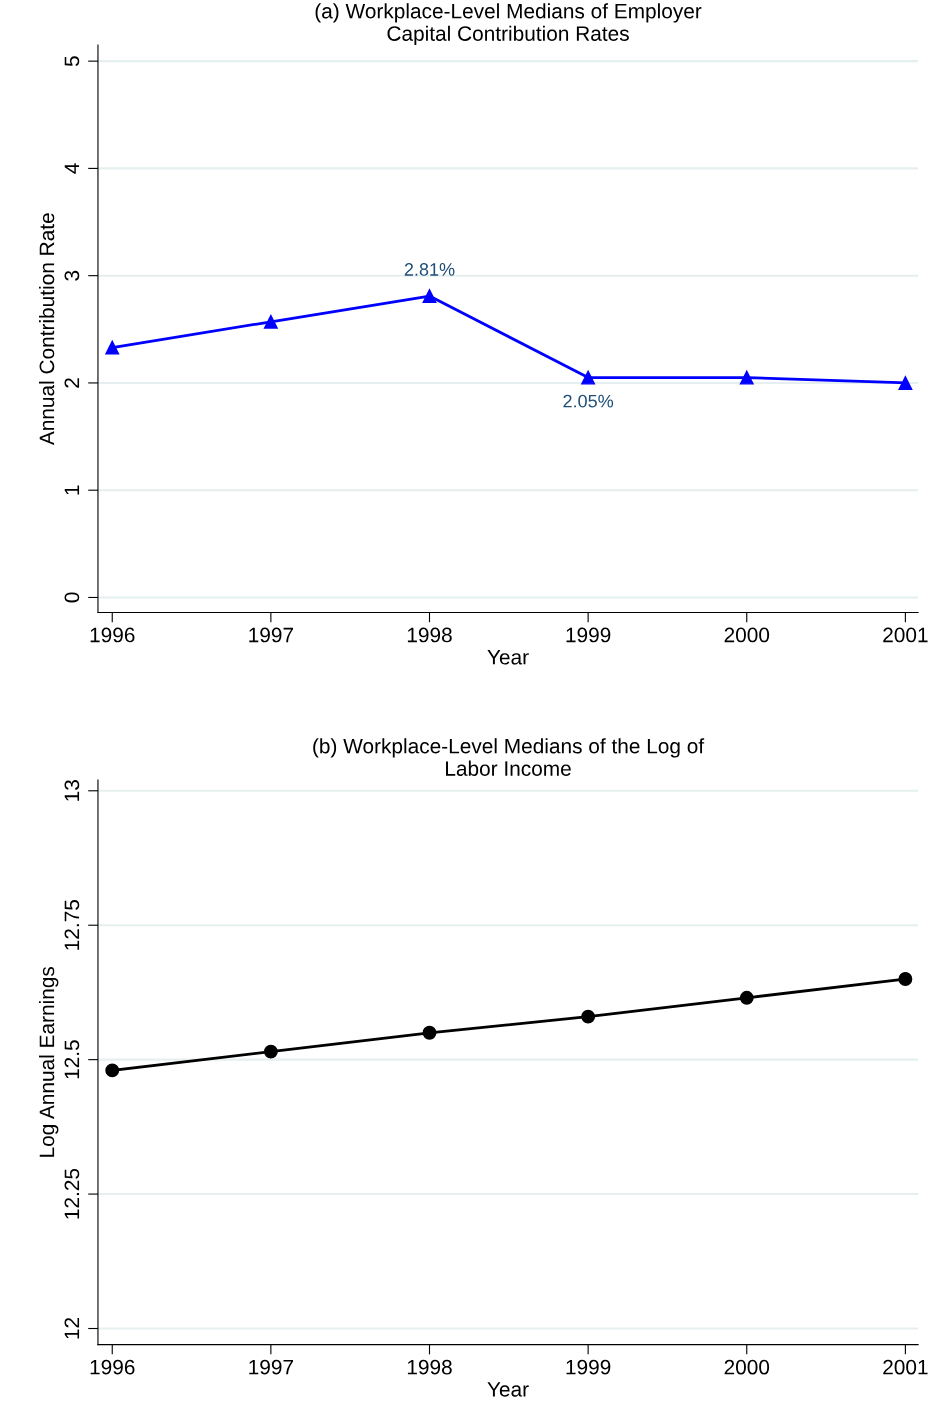 The image size is (933, 1408). I want to click on y-tick-label: 12.5, so click(72, 1059).